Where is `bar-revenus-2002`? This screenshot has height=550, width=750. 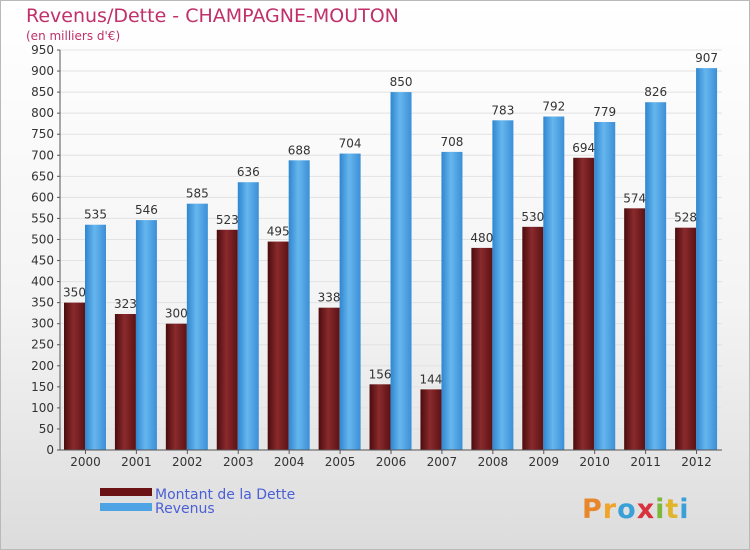
bar-revenus-2002 is located at coordinates (197, 326).